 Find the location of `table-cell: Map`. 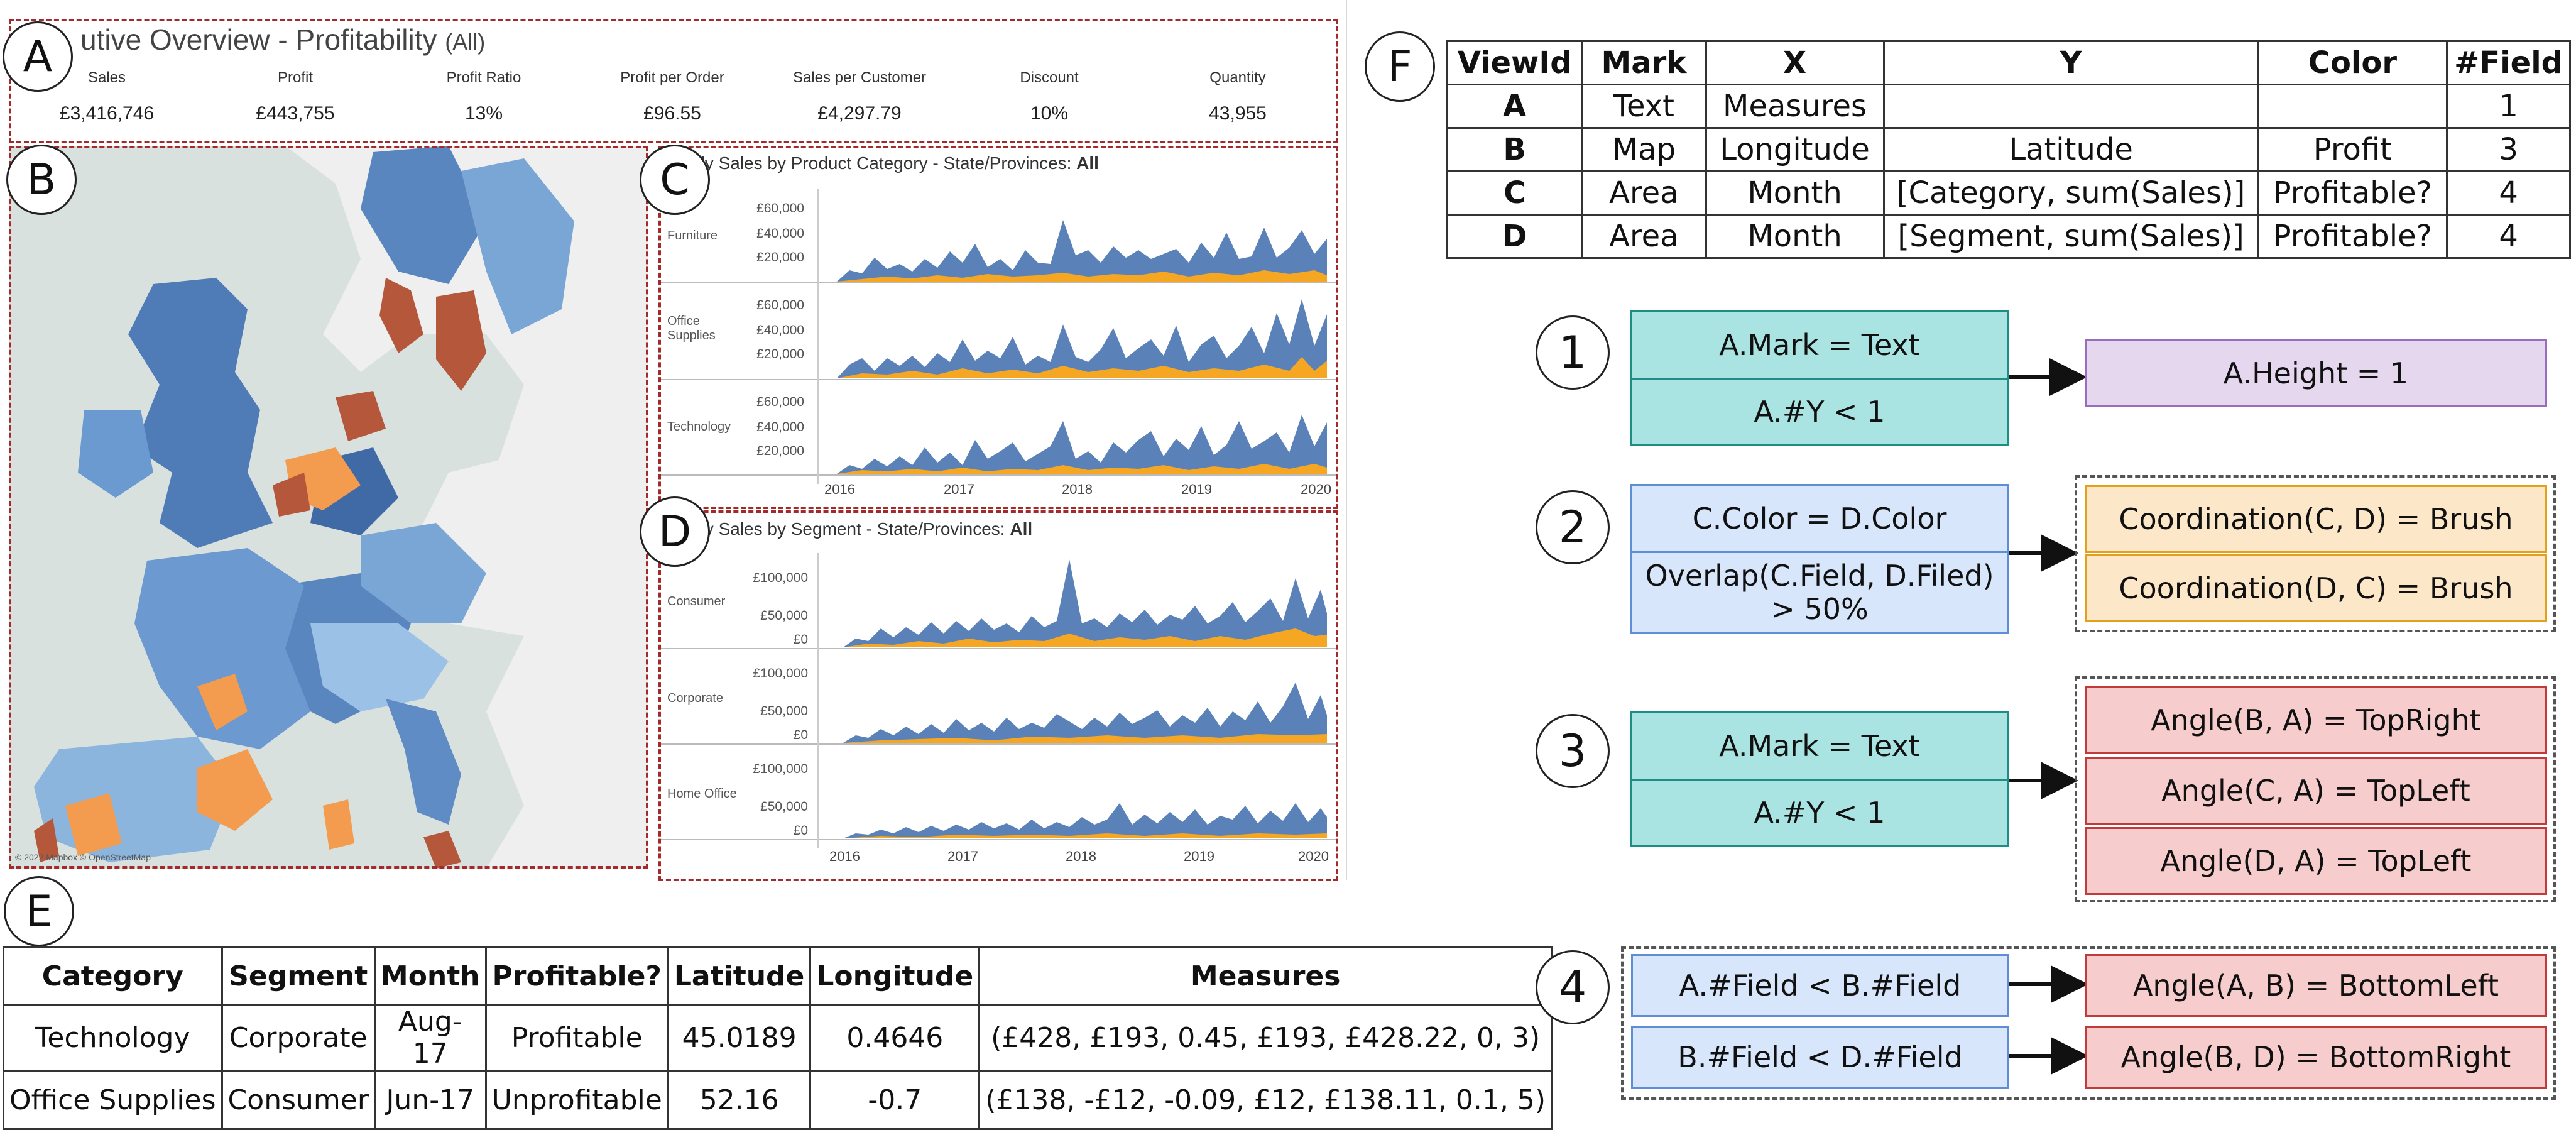

table-cell: Map is located at coordinates (1644, 149).